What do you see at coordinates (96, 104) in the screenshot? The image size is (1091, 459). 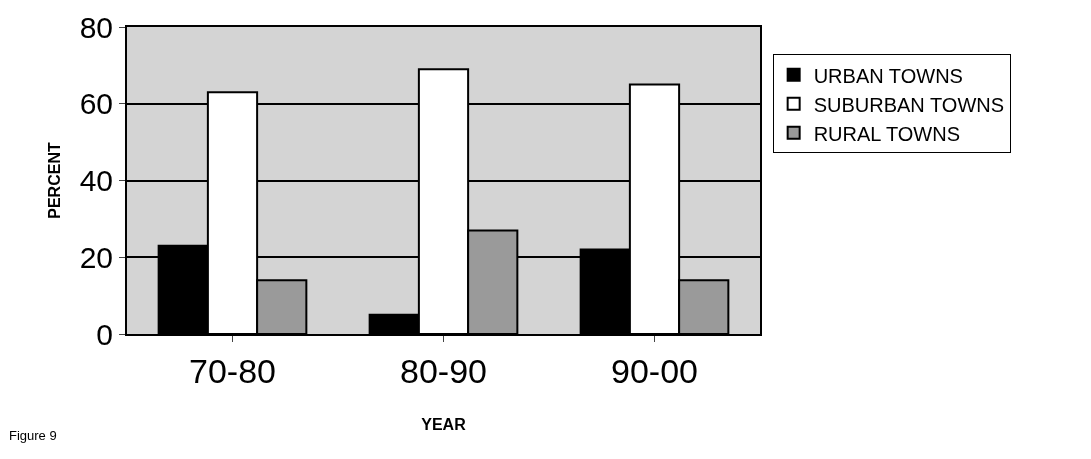 I see `y-tick-label: 60` at bounding box center [96, 104].